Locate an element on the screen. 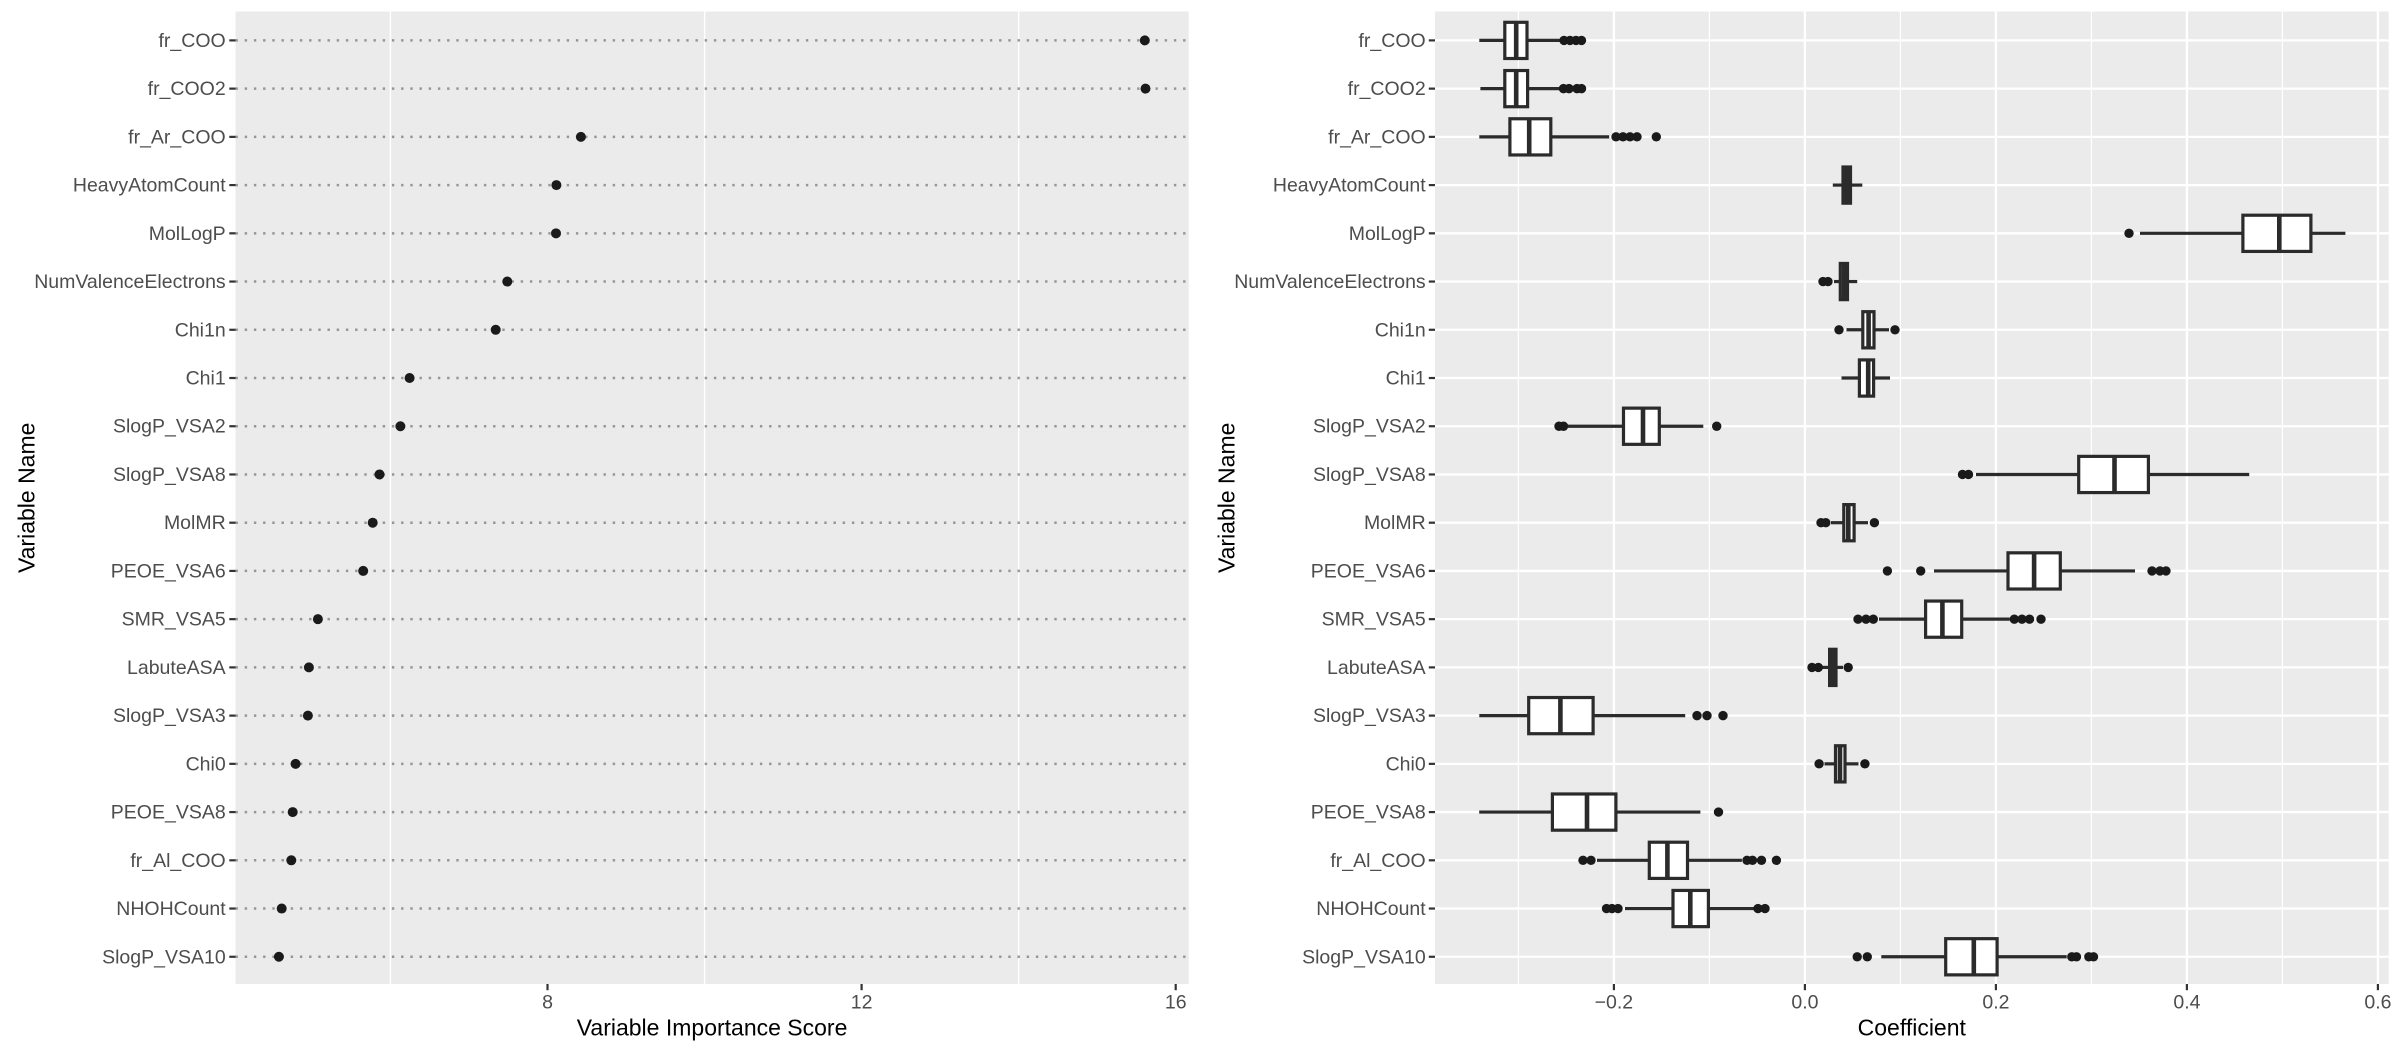  svg-text: Coefficient is located at coordinates (1912, 1028).